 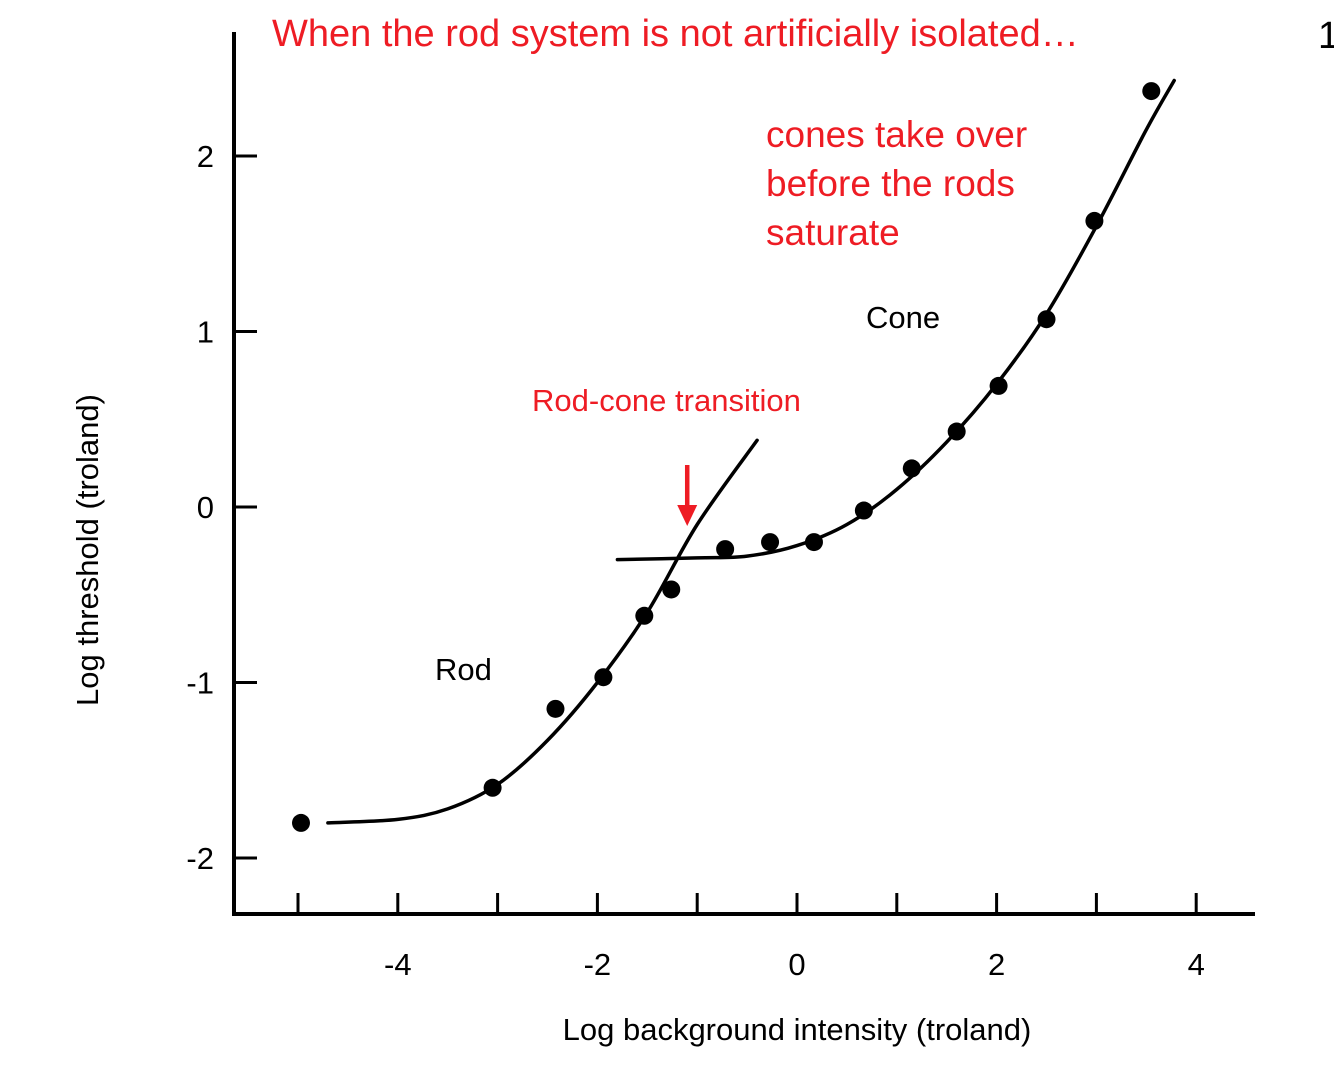 I want to click on corner-text: 1, so click(x=1326, y=36).